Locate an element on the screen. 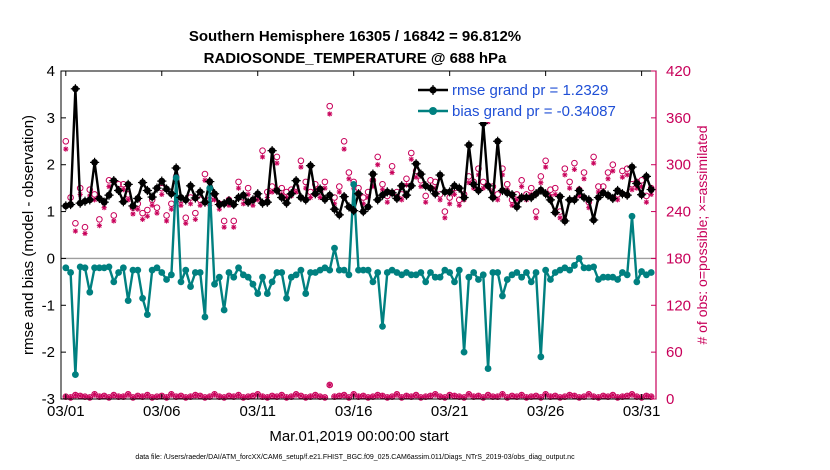 The image size is (830, 470). y-axis-left: -3 -2 -1 0 1 2 3 4 is located at coordinates (54, 235).